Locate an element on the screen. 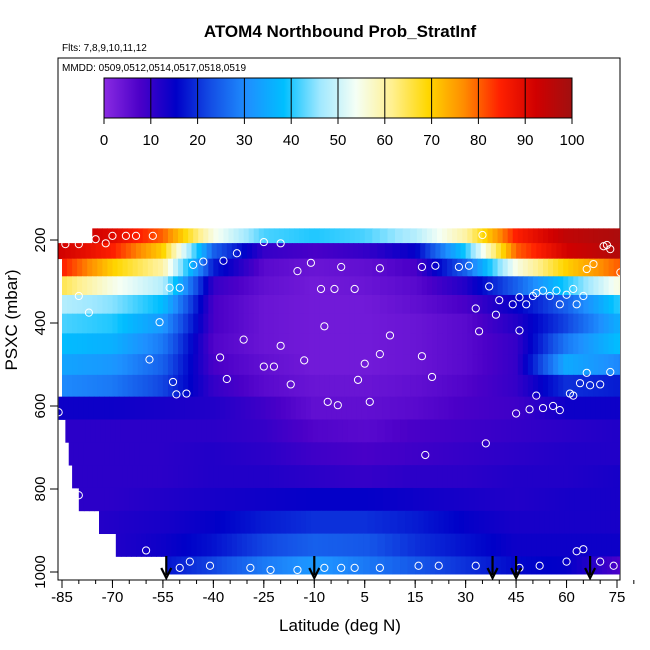  colorbar-tick-label: 80 is located at coordinates (478, 140).